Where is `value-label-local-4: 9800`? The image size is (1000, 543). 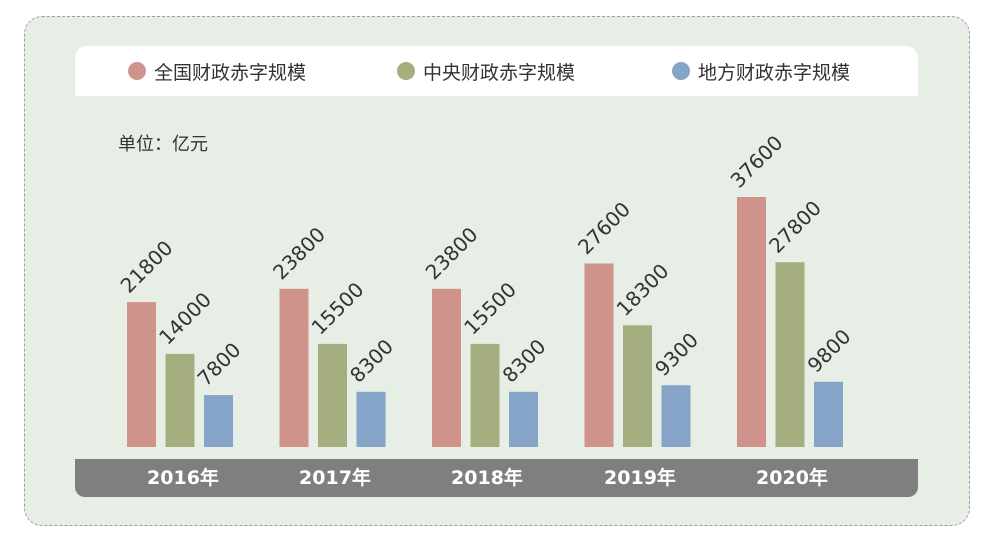 value-label-local-4: 9800 is located at coordinates (829, 350).